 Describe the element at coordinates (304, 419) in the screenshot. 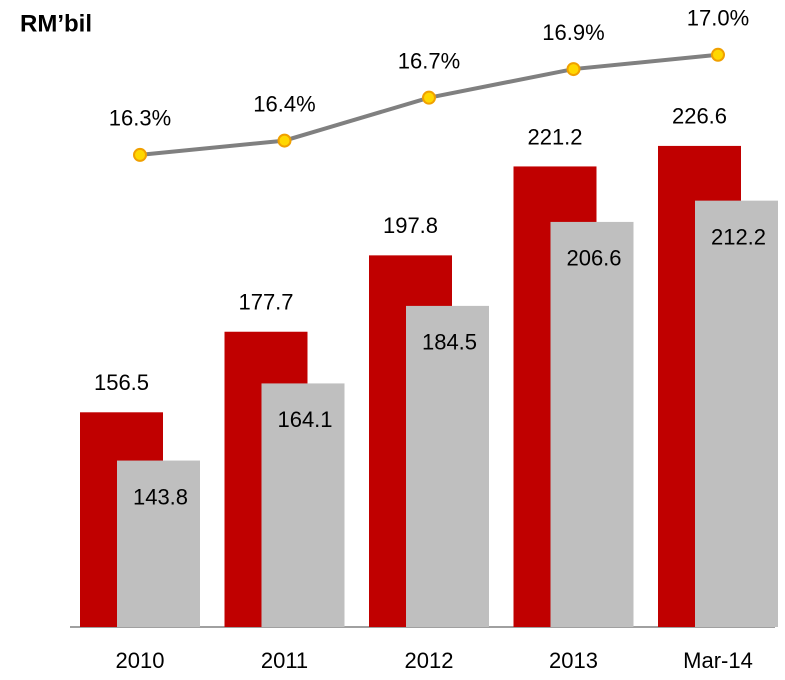

I see `data-label: 164.1` at that location.